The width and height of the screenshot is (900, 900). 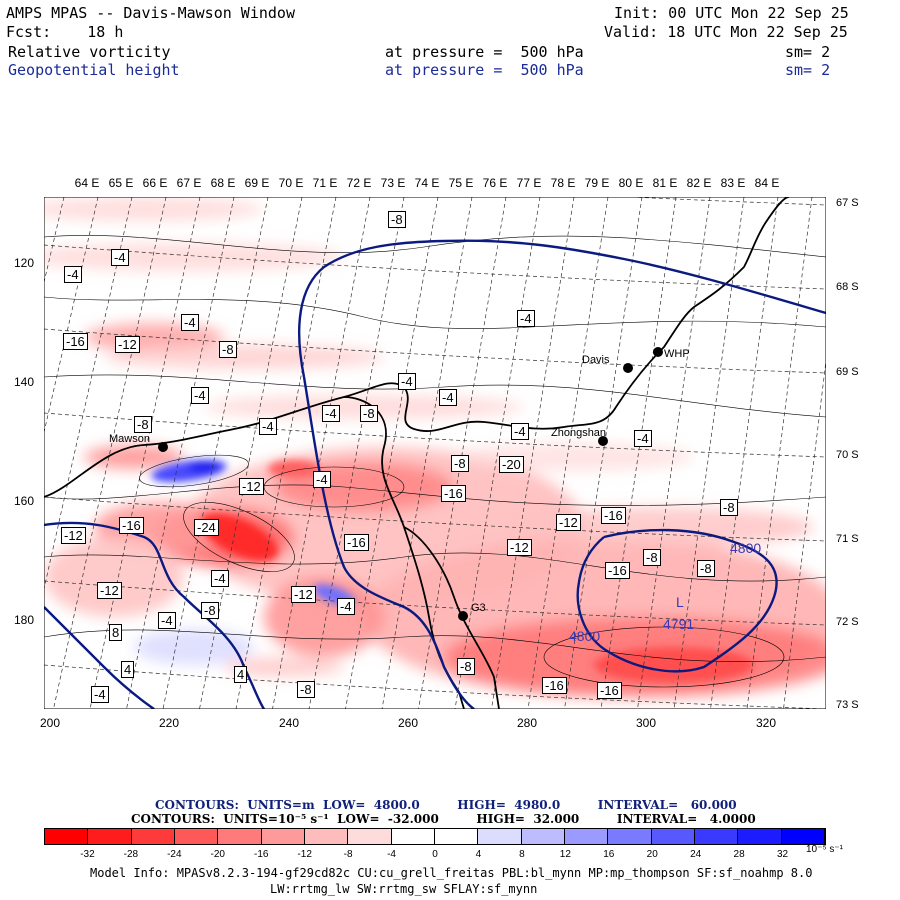 I want to click on colorbar-tick: -4, so click(x=391, y=854).